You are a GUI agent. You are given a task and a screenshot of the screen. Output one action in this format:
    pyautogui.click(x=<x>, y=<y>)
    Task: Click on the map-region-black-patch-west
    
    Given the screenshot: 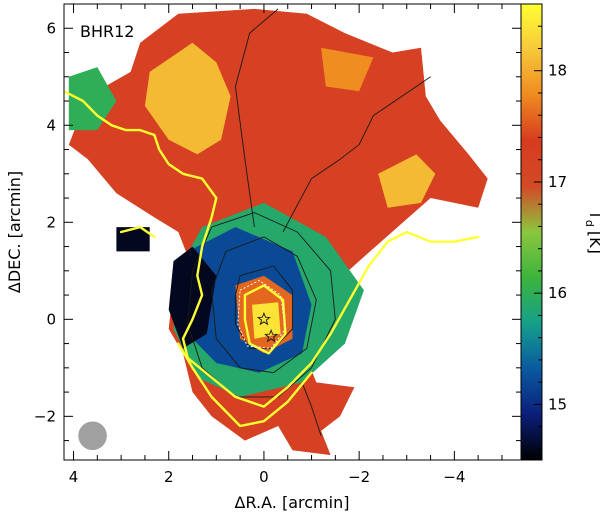 What is the action you would take?
    pyautogui.click(x=133, y=239)
    